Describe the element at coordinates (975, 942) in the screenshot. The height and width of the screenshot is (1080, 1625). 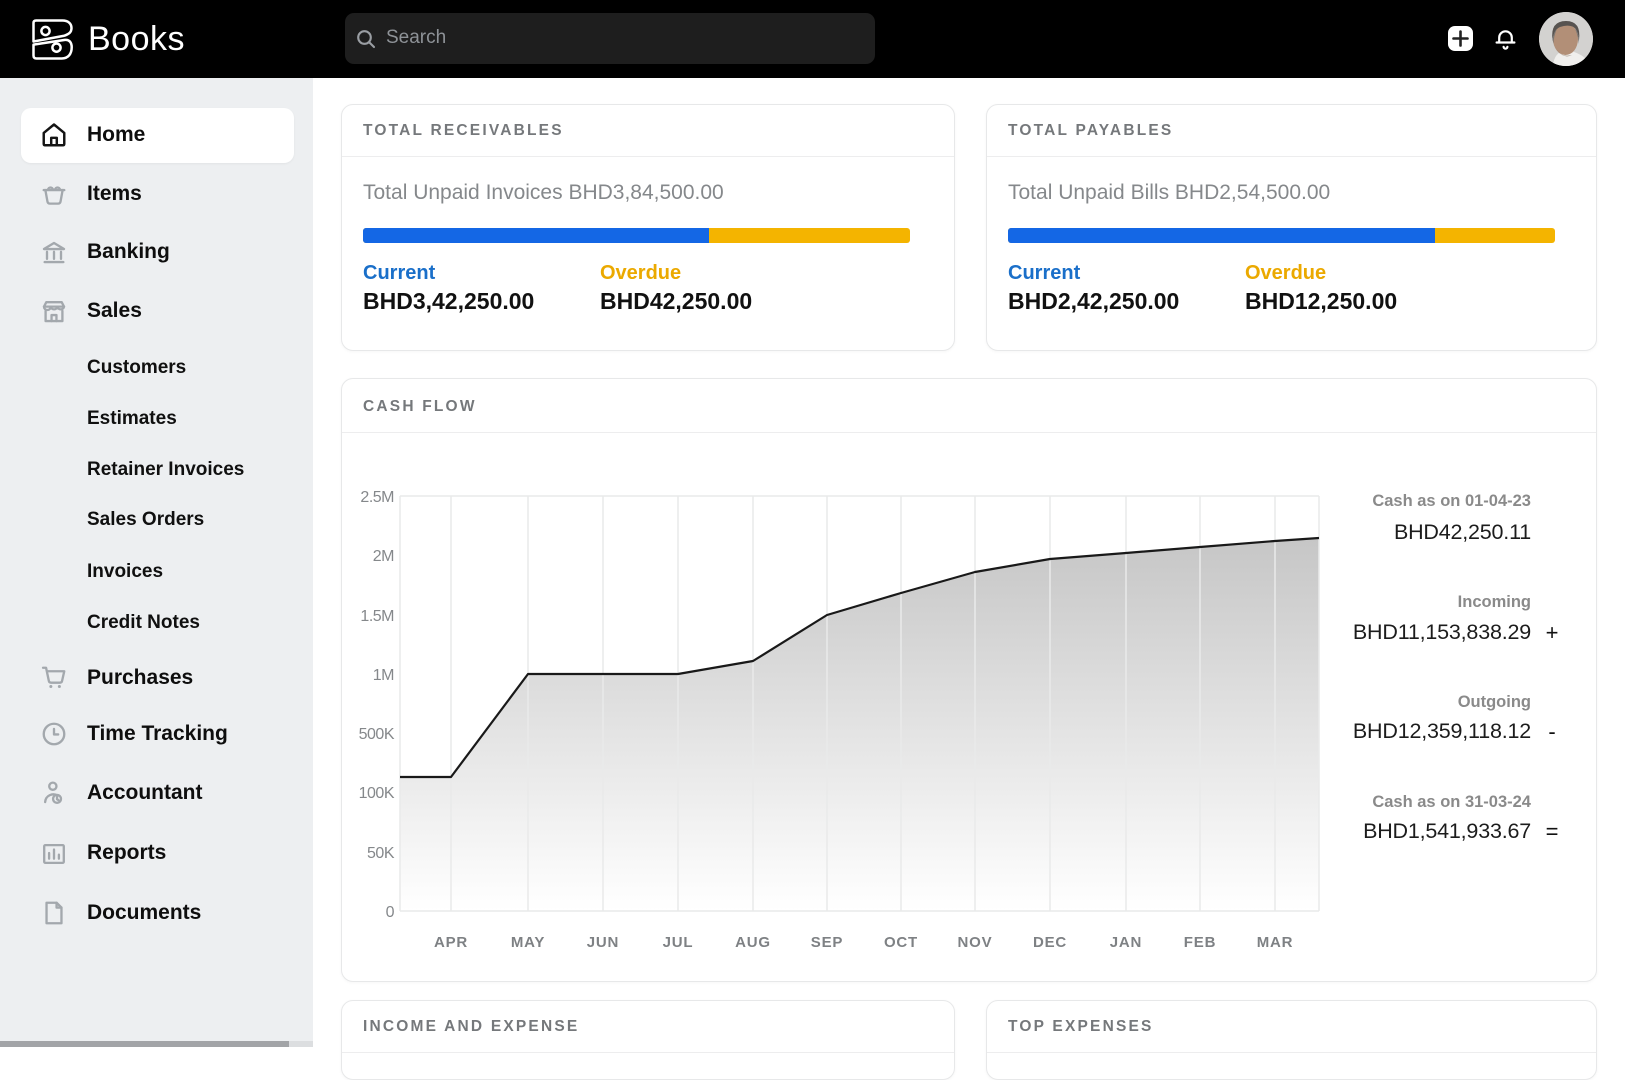
I see `svg-text: NOV` at that location.